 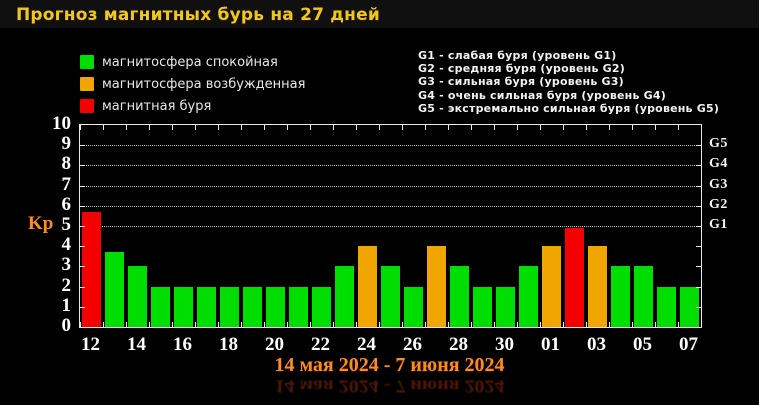 What do you see at coordinates (718, 164) in the screenshot?
I see `g-scale-label-g4: G4` at bounding box center [718, 164].